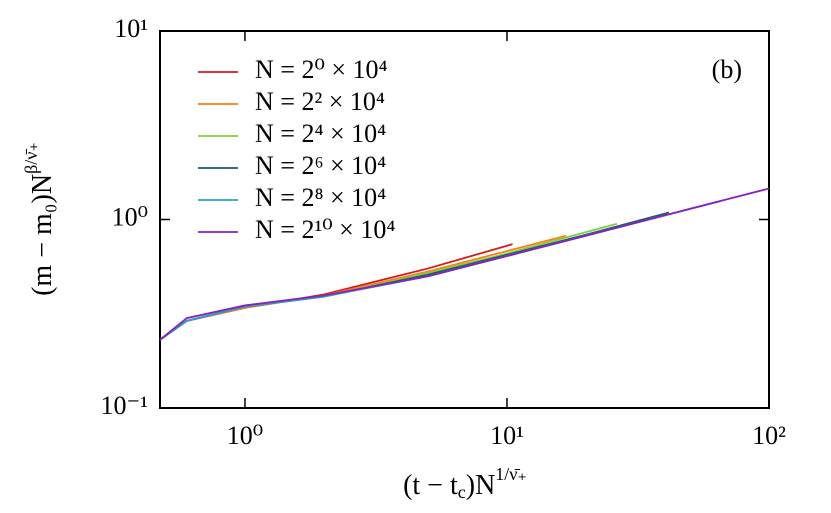 The image size is (831, 513). Describe the element at coordinates (124, 405) in the screenshot. I see `y-tick-label: 10⁻¹` at that location.